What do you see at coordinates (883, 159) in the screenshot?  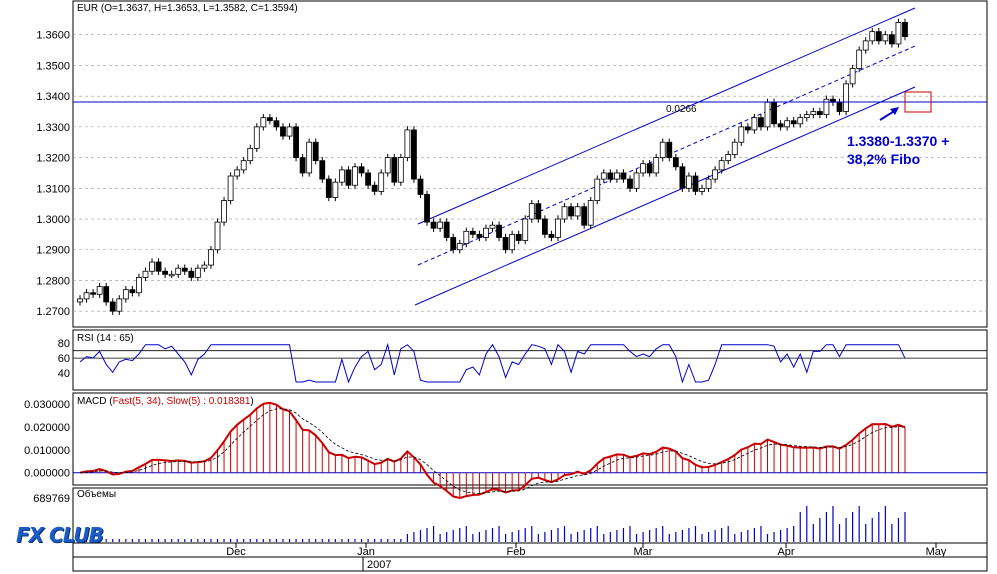 I see `annotation-line-2: 38,2% Fibo` at bounding box center [883, 159].